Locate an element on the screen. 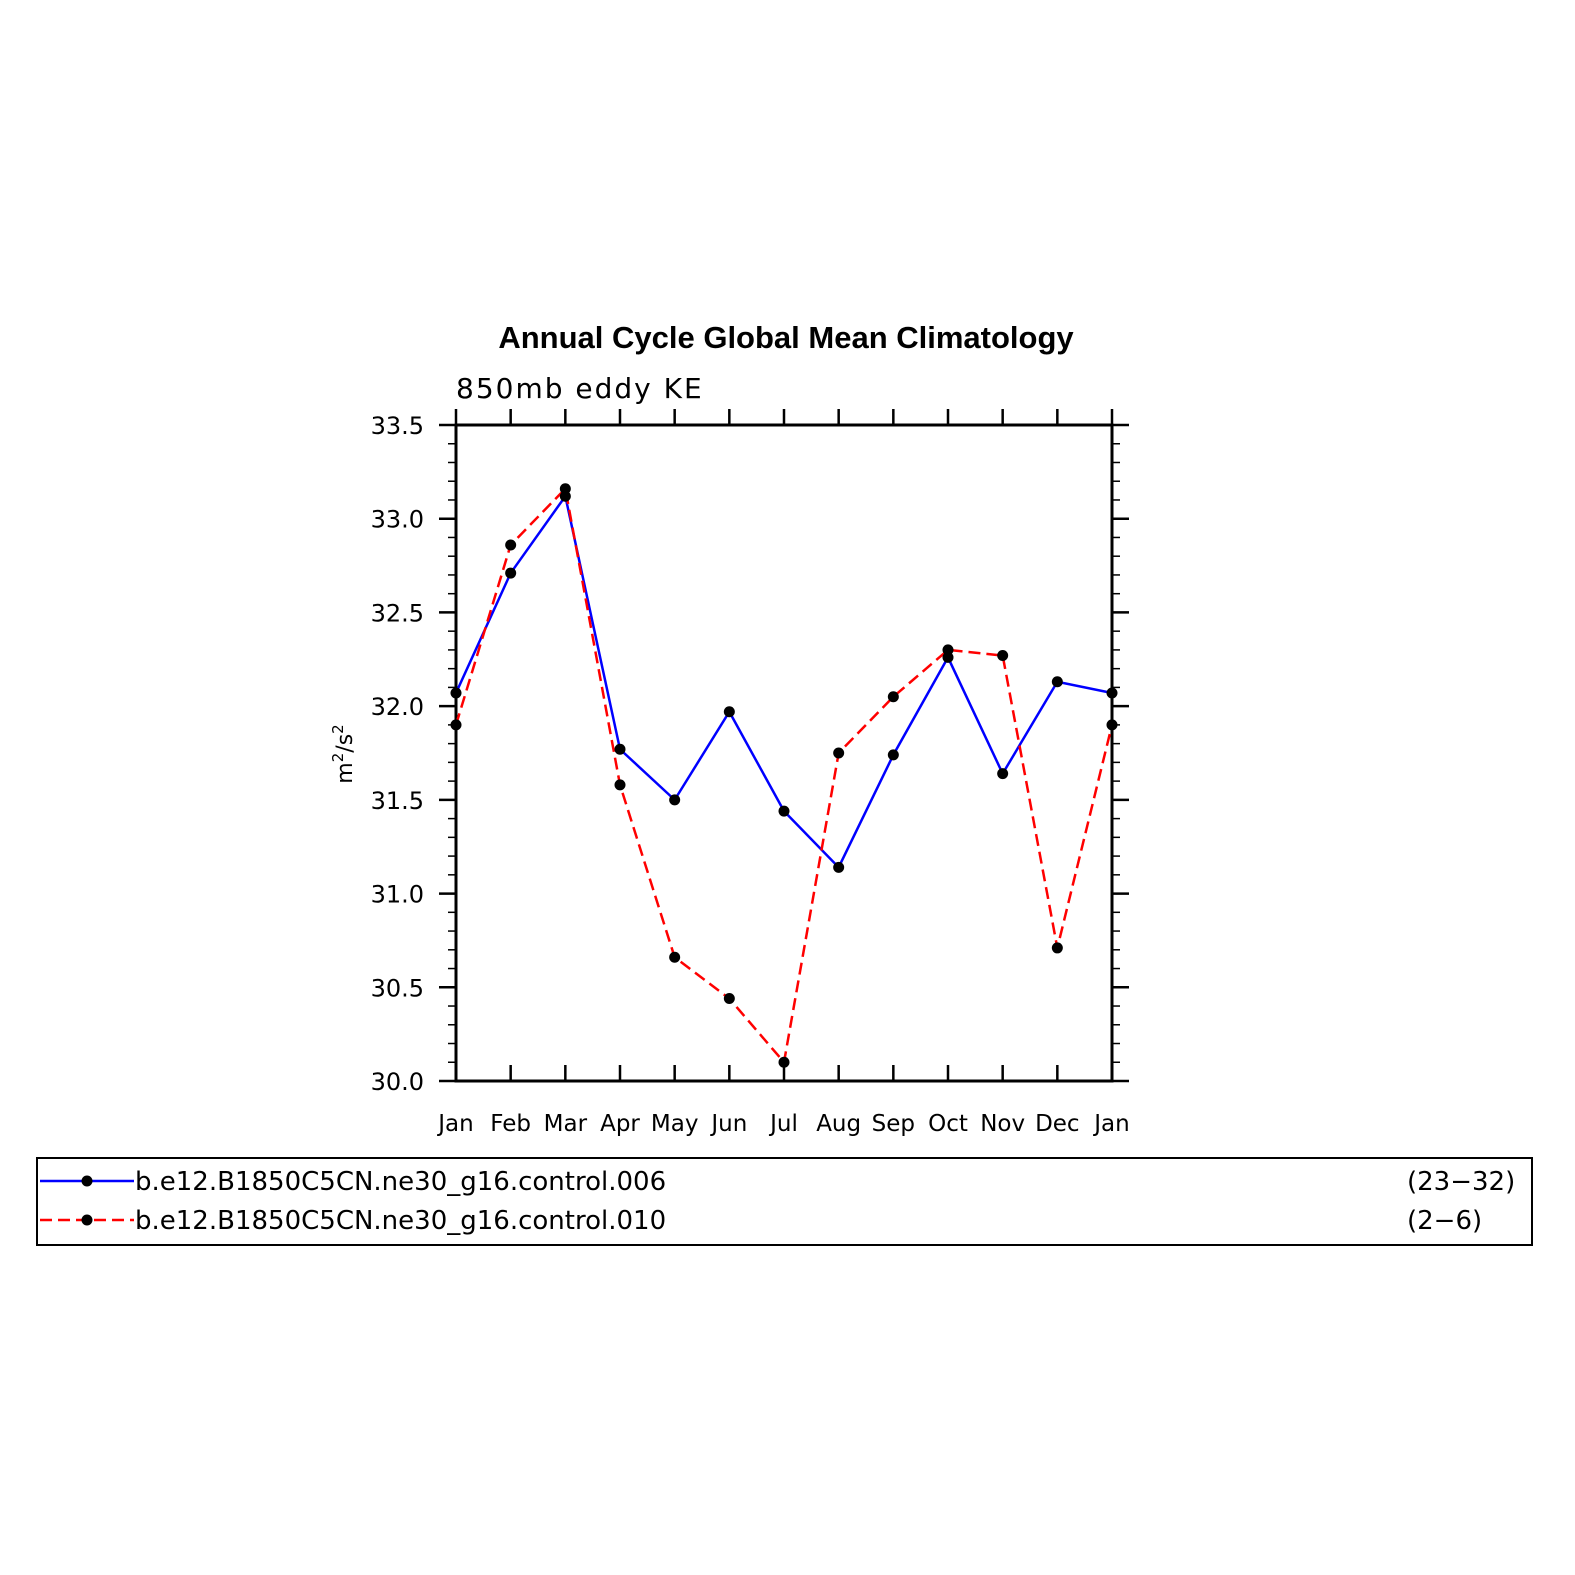  x-tick-label: Apr is located at coordinates (620, 1124).